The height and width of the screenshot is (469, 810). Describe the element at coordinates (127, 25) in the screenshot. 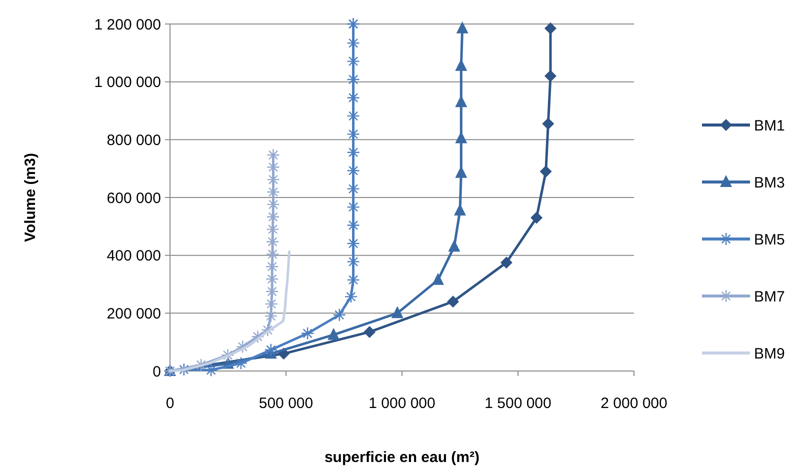

I see `y-tick-label: 1 200 000` at that location.